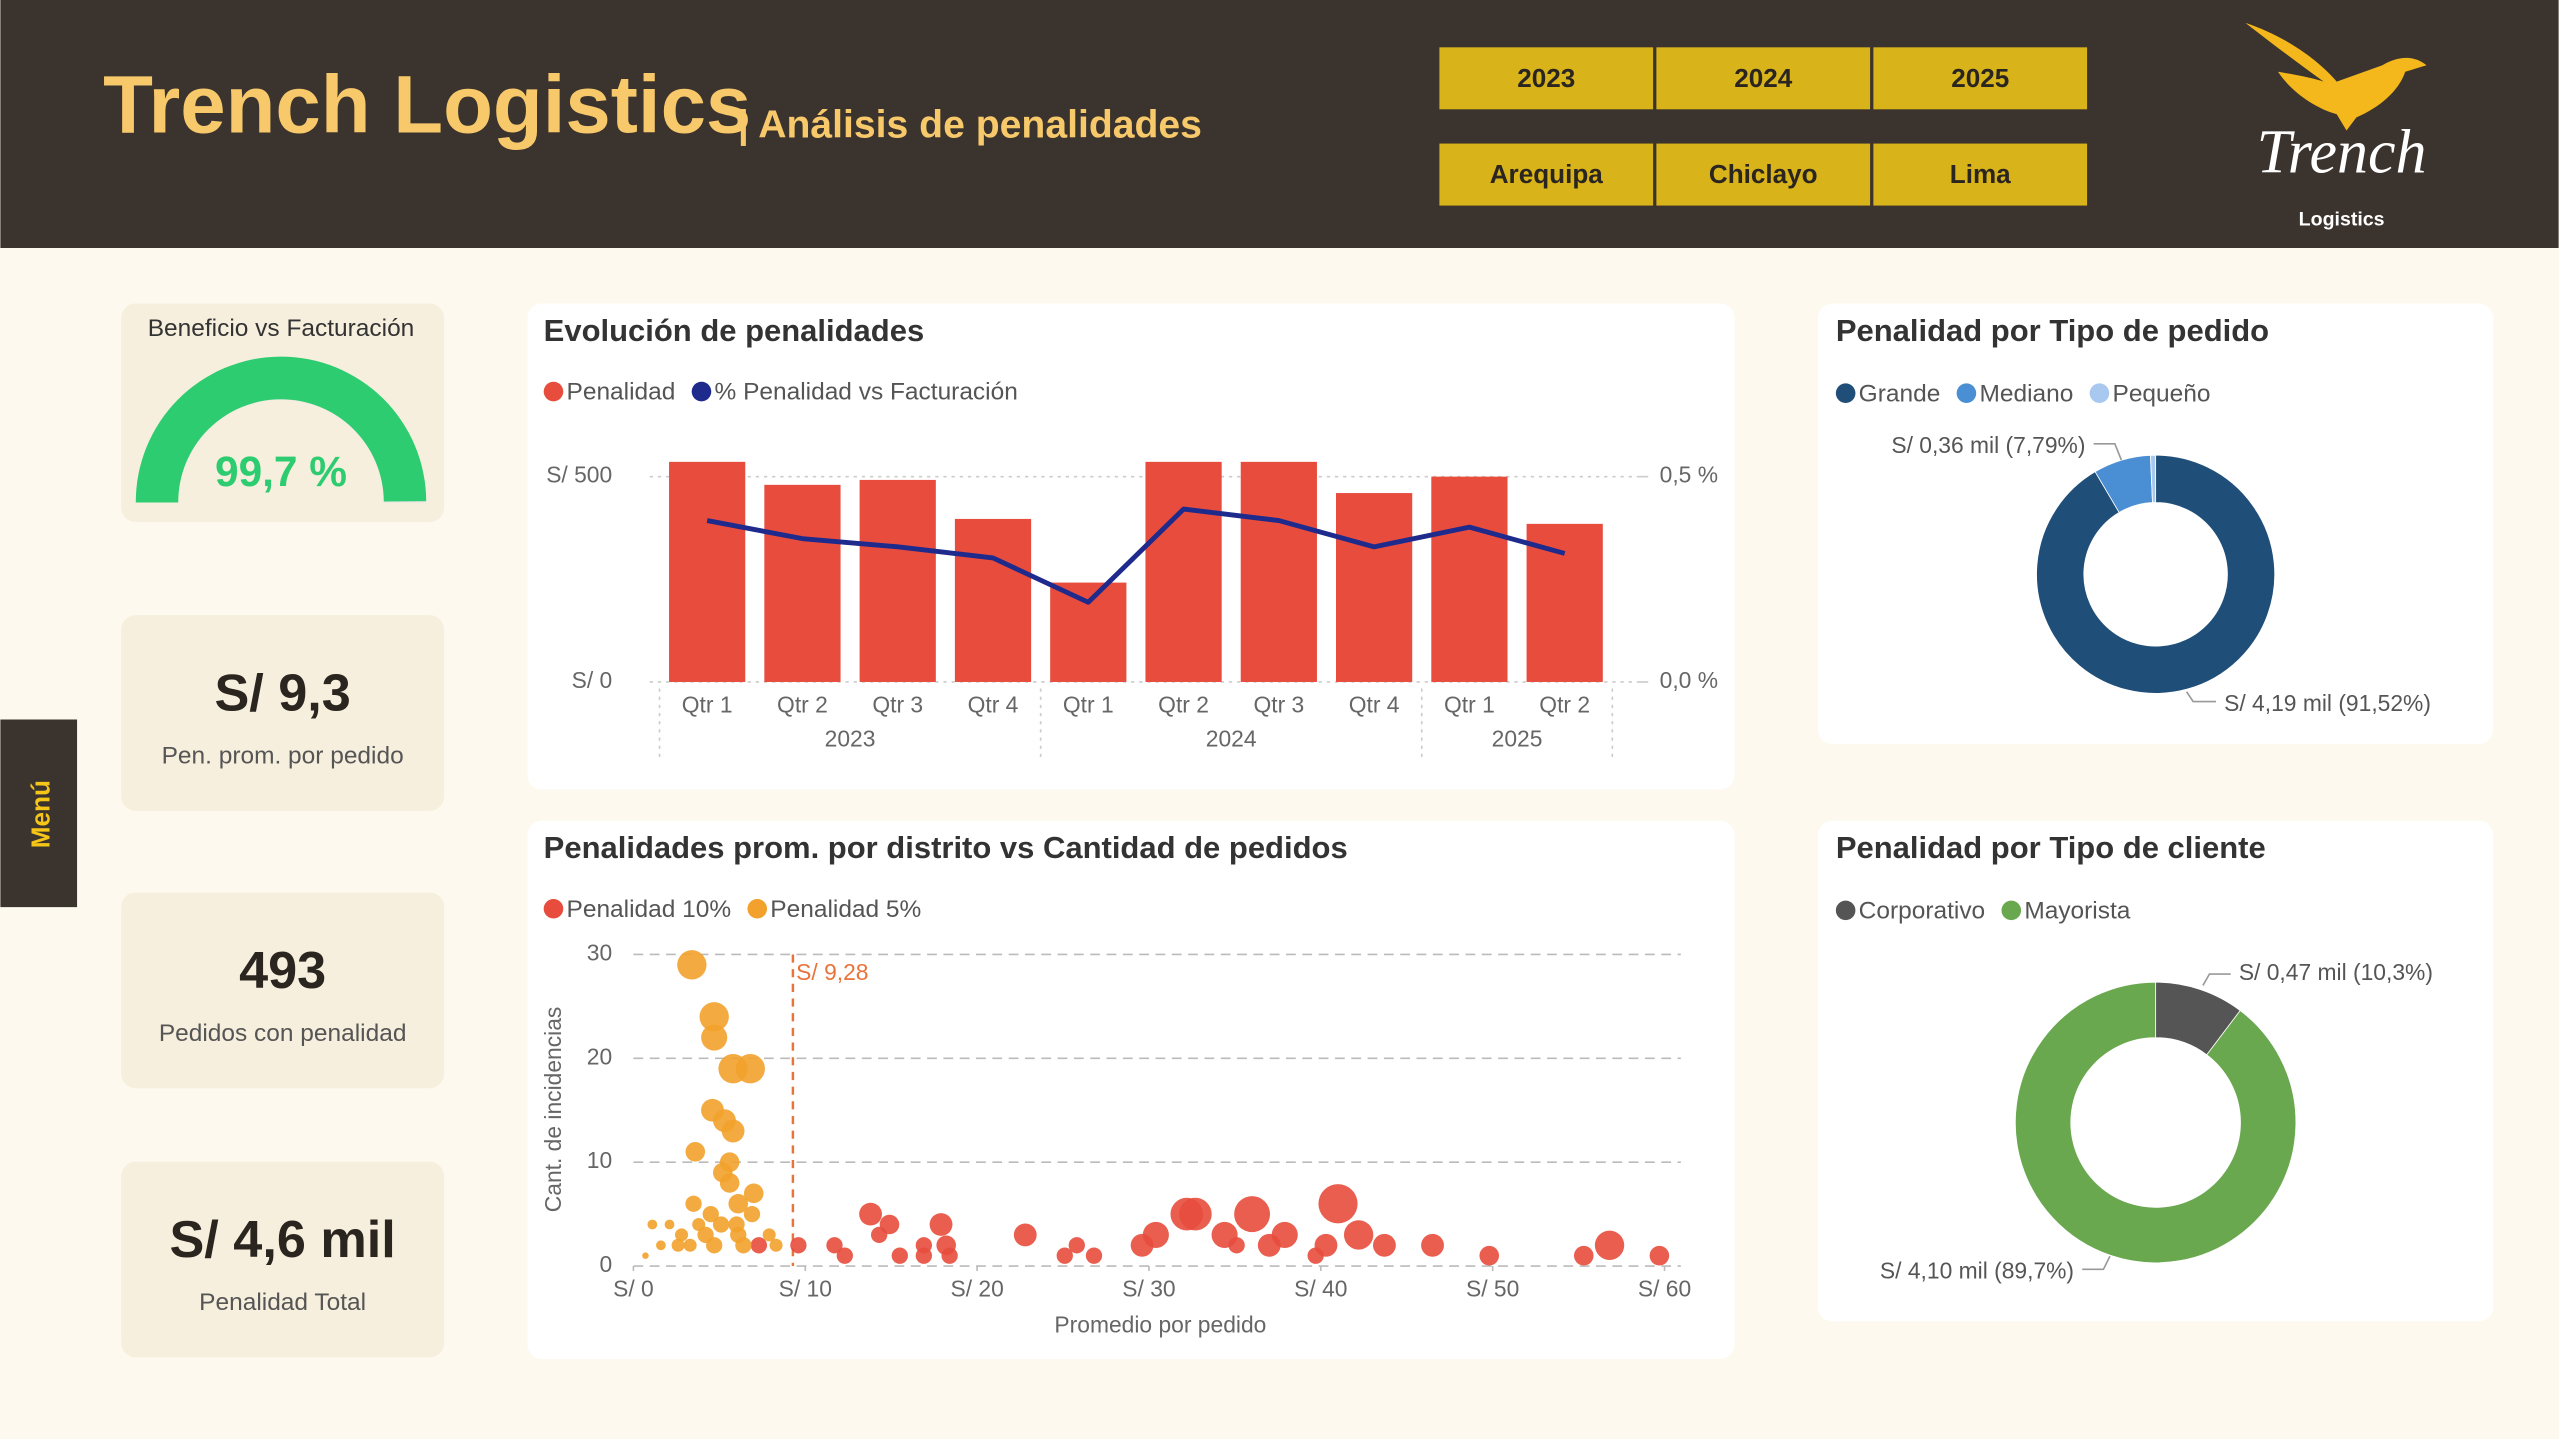 This screenshot has width=2559, height=1439. I want to click on kpi-label: Pedidos con penalidad, so click(283, 1033).